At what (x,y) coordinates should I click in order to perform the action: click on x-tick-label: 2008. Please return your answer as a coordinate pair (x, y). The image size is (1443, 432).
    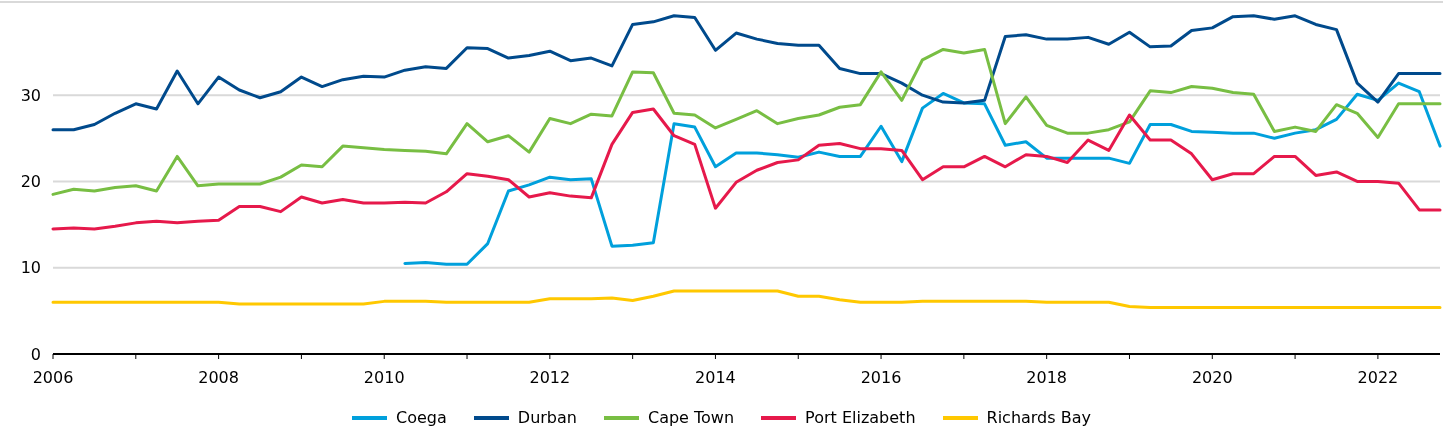
    Looking at the image, I should click on (218, 377).